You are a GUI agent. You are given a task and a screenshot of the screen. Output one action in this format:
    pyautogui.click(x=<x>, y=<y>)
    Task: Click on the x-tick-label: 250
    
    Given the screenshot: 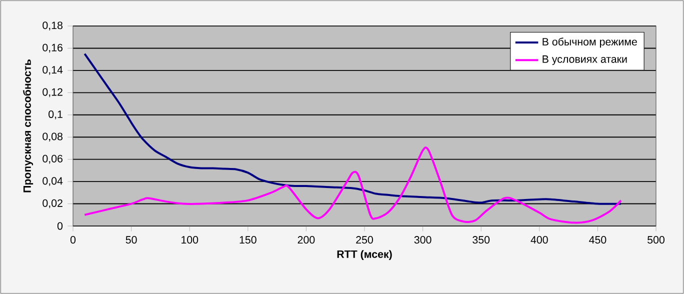 What is the action you would take?
    pyautogui.click(x=364, y=240)
    